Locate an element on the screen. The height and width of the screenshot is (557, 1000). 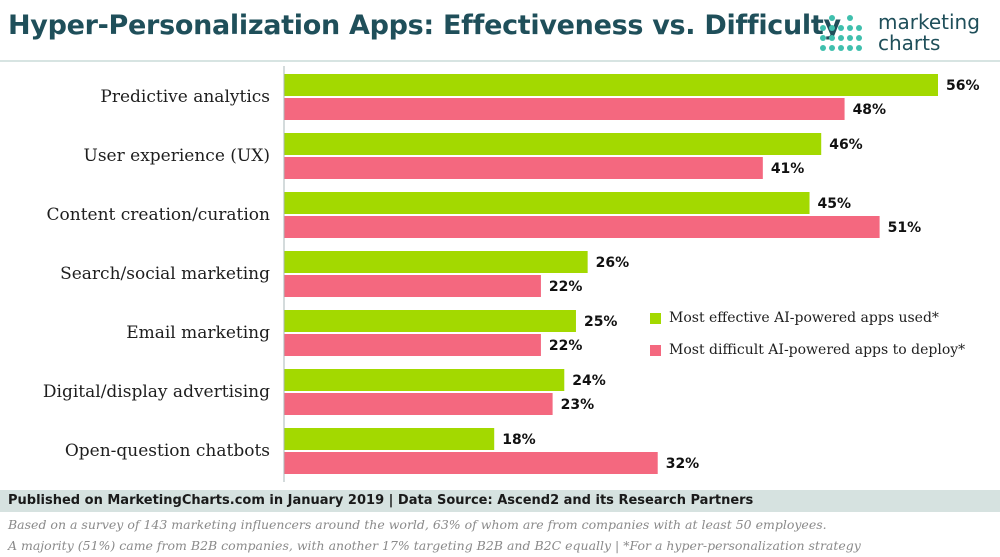
data-label-effective: 46% is located at coordinates (846, 145).